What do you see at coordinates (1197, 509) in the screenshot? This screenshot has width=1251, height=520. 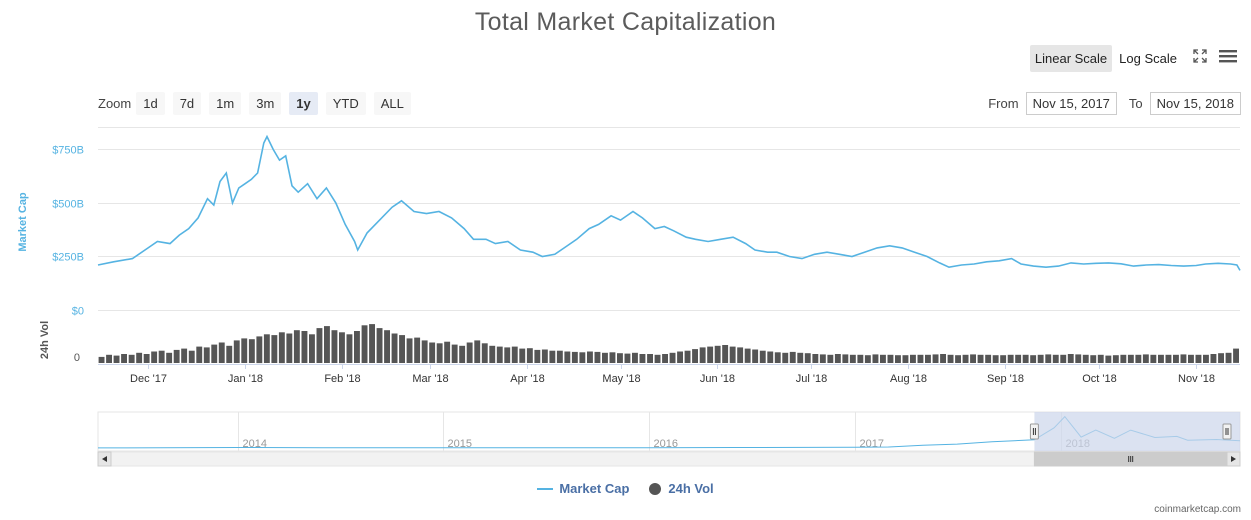 I see `credit-link: coinmarketcap.com` at bounding box center [1197, 509].